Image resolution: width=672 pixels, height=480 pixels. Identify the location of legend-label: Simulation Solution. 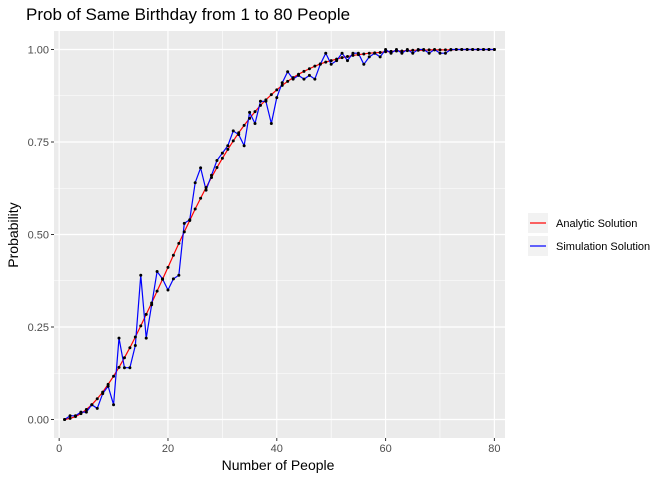
(603, 247).